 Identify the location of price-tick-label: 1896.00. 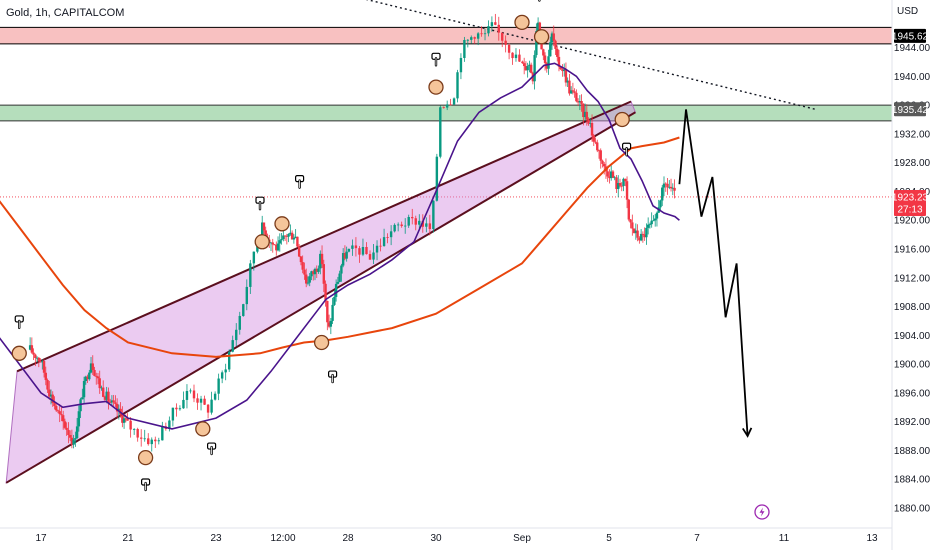
(912, 393).